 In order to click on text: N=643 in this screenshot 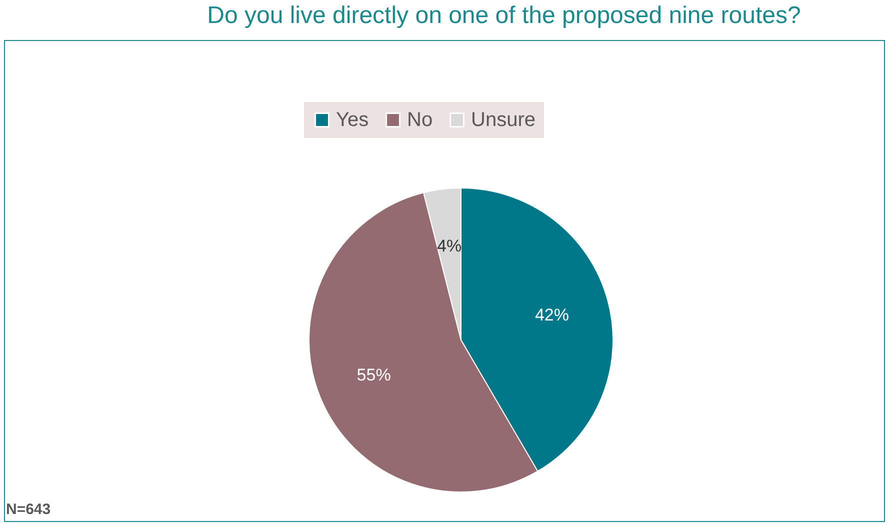, I will do `click(28, 509)`.